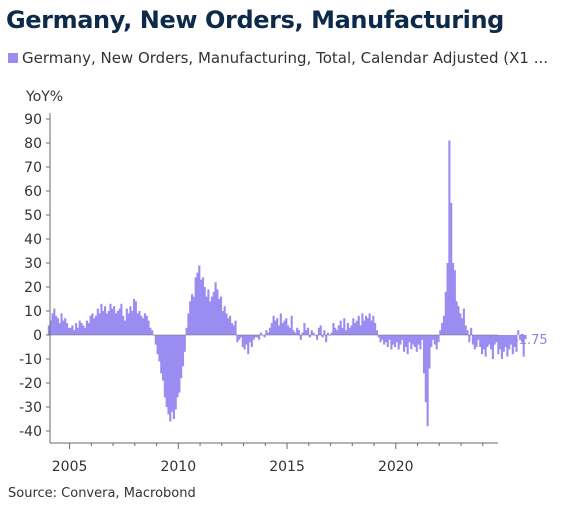  Describe the element at coordinates (102, 493) in the screenshot. I see `source-note: Source: Convera, Macrobond` at that location.